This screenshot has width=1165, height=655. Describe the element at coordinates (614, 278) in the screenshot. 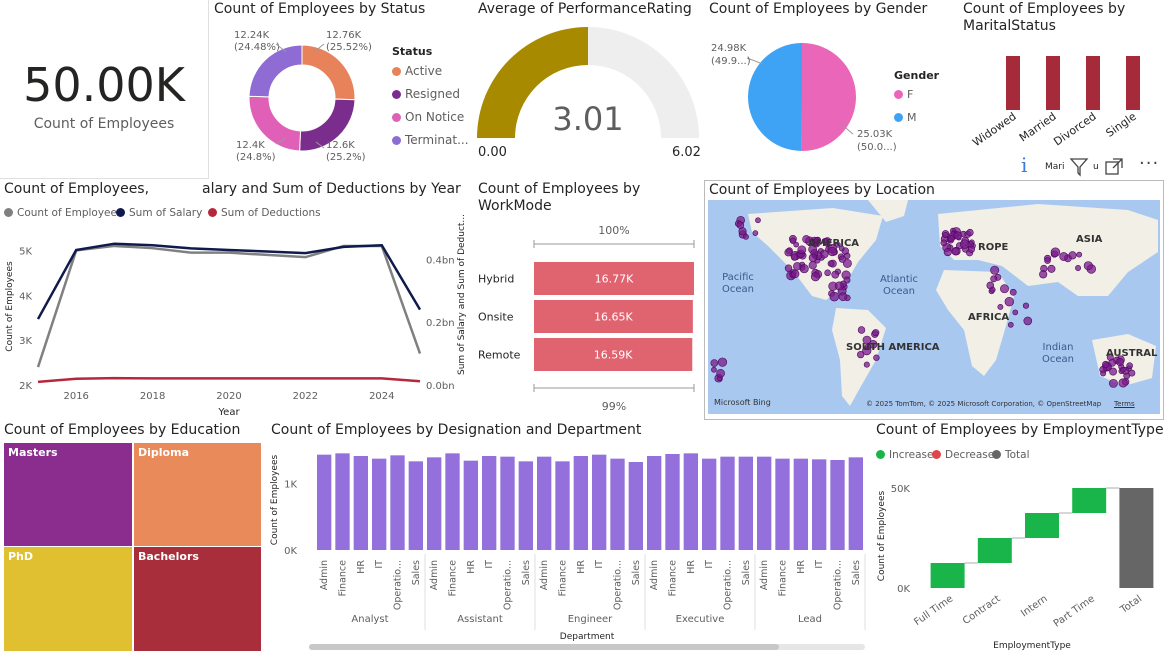

I see `workmode-bar` at that location.